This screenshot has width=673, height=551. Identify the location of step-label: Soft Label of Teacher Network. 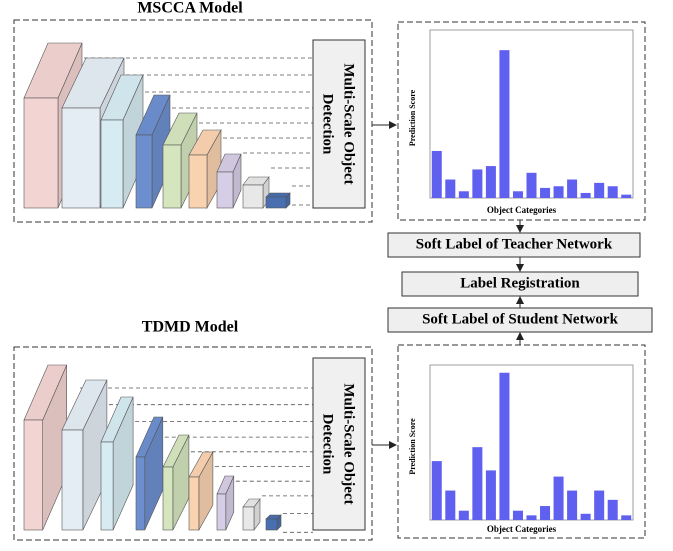
(514, 244).